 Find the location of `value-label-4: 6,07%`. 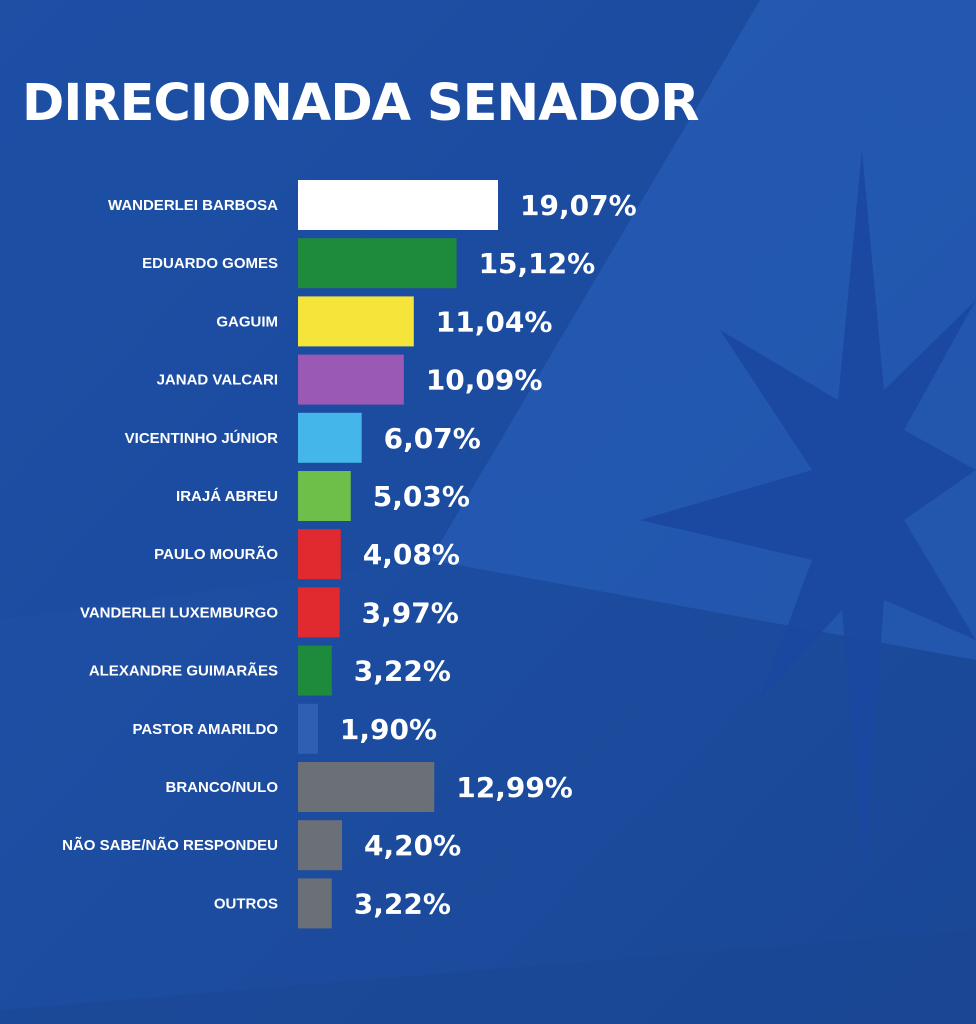

value-label-4: 6,07% is located at coordinates (432, 438).